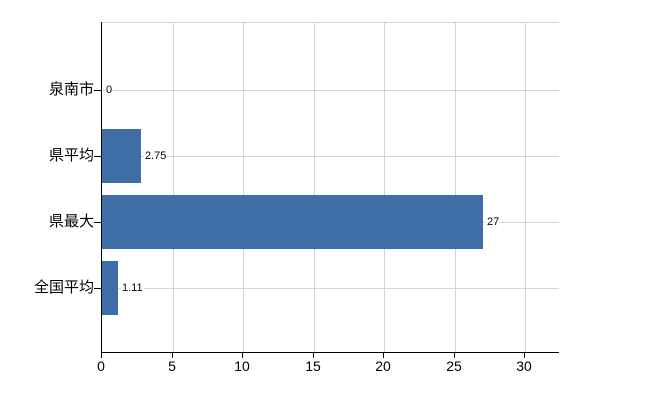 The image size is (650, 400). I want to click on plot-top-border, so click(330, 22).